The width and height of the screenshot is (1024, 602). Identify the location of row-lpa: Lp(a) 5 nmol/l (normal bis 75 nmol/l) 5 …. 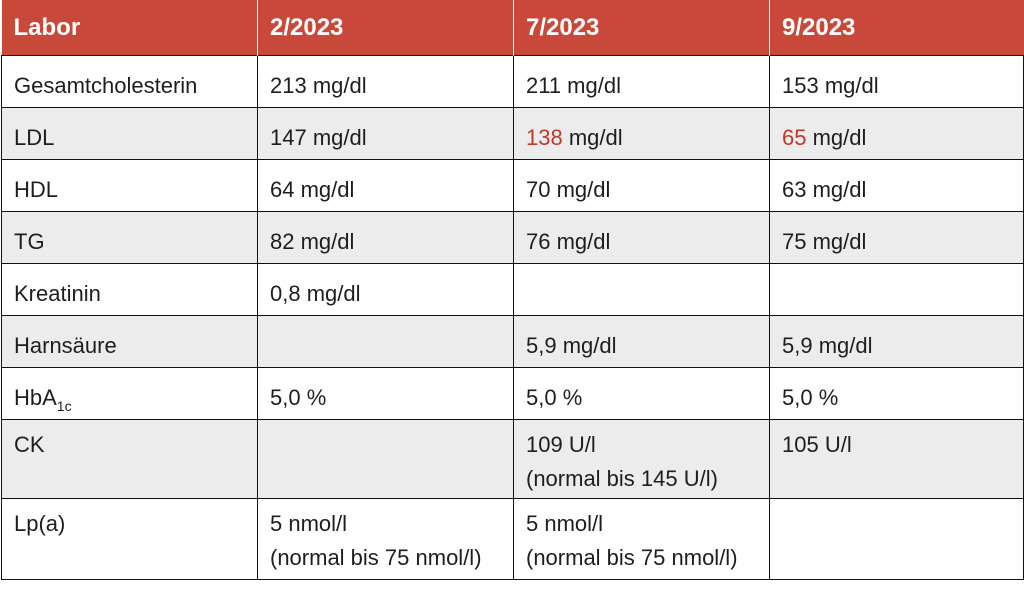
(512, 539).